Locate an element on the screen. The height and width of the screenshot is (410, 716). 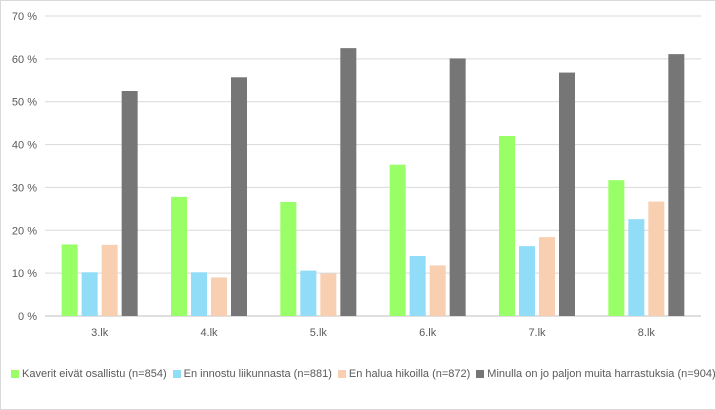
y-tick-label: 20 % is located at coordinates (24, 231).